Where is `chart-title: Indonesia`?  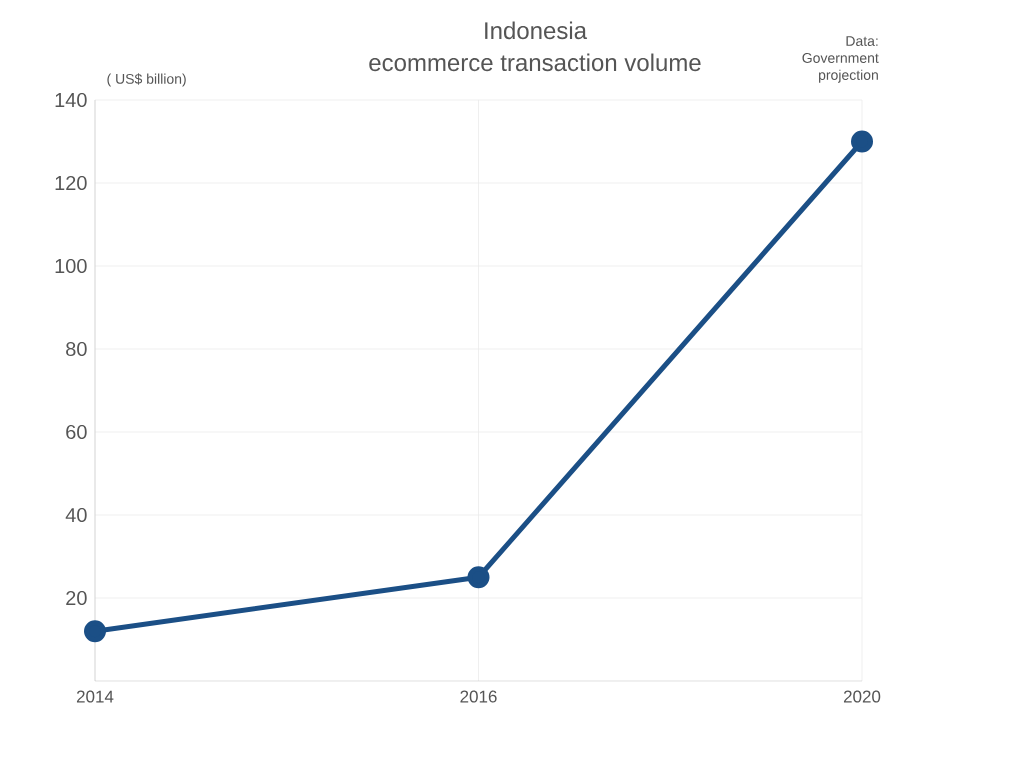
chart-title: Indonesia is located at coordinates (536, 30).